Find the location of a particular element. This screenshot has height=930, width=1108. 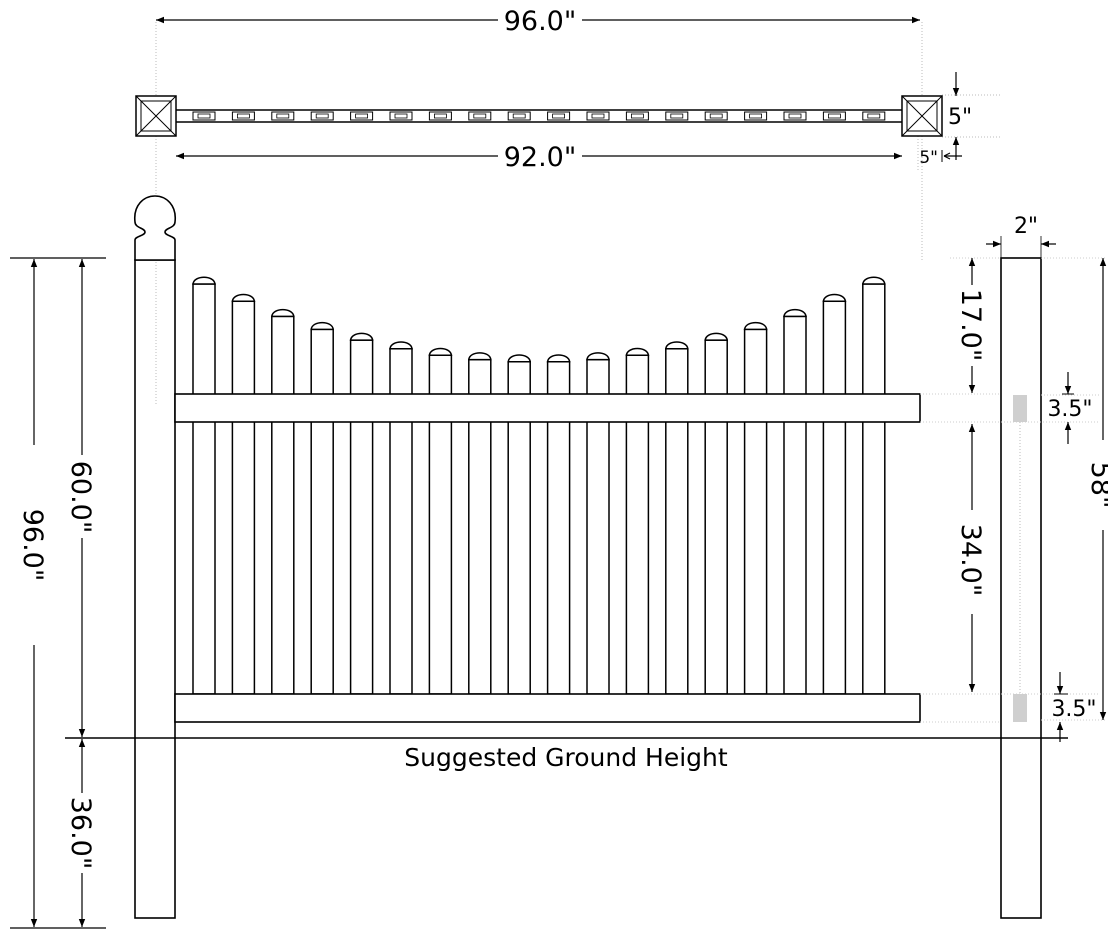

left-post is located at coordinates (155, 557).